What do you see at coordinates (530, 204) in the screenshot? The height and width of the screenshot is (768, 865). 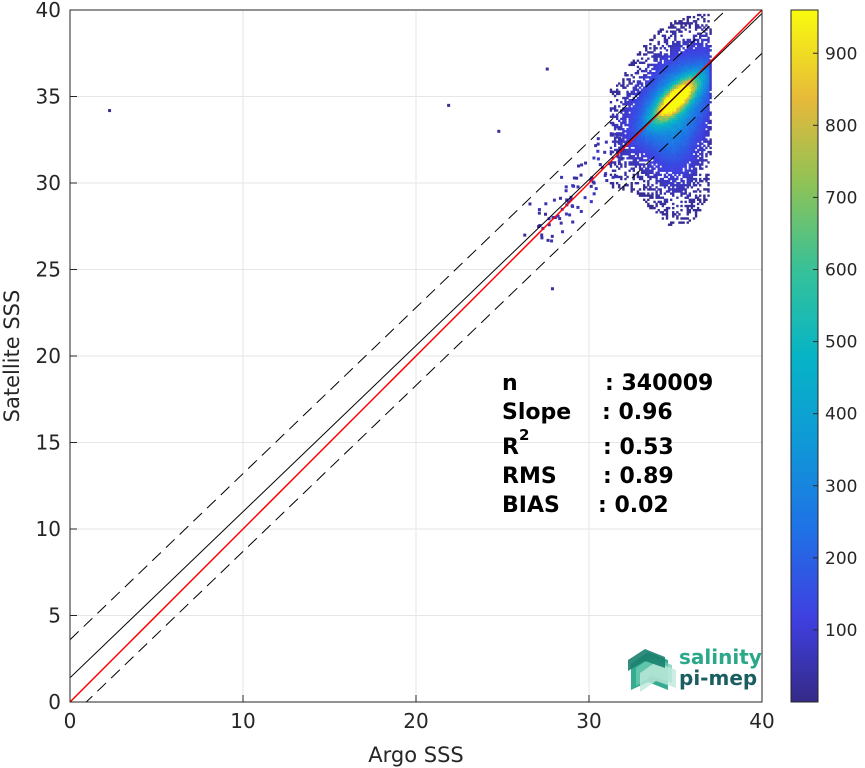 I see `outlier-point` at bounding box center [530, 204].